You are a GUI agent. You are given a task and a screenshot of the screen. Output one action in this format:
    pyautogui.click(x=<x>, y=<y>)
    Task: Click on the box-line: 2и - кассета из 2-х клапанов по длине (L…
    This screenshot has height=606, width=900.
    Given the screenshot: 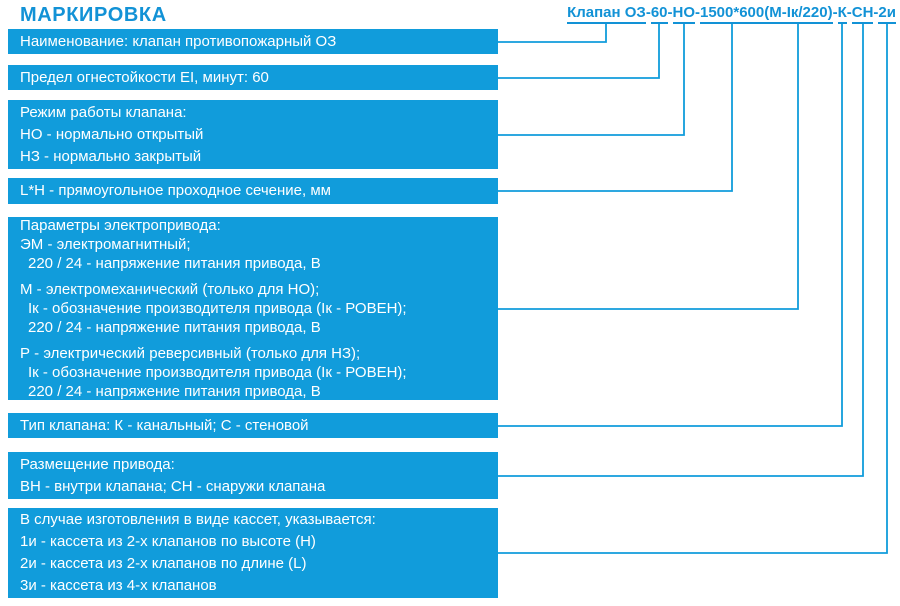 What is the action you would take?
    pyautogui.click(x=163, y=563)
    